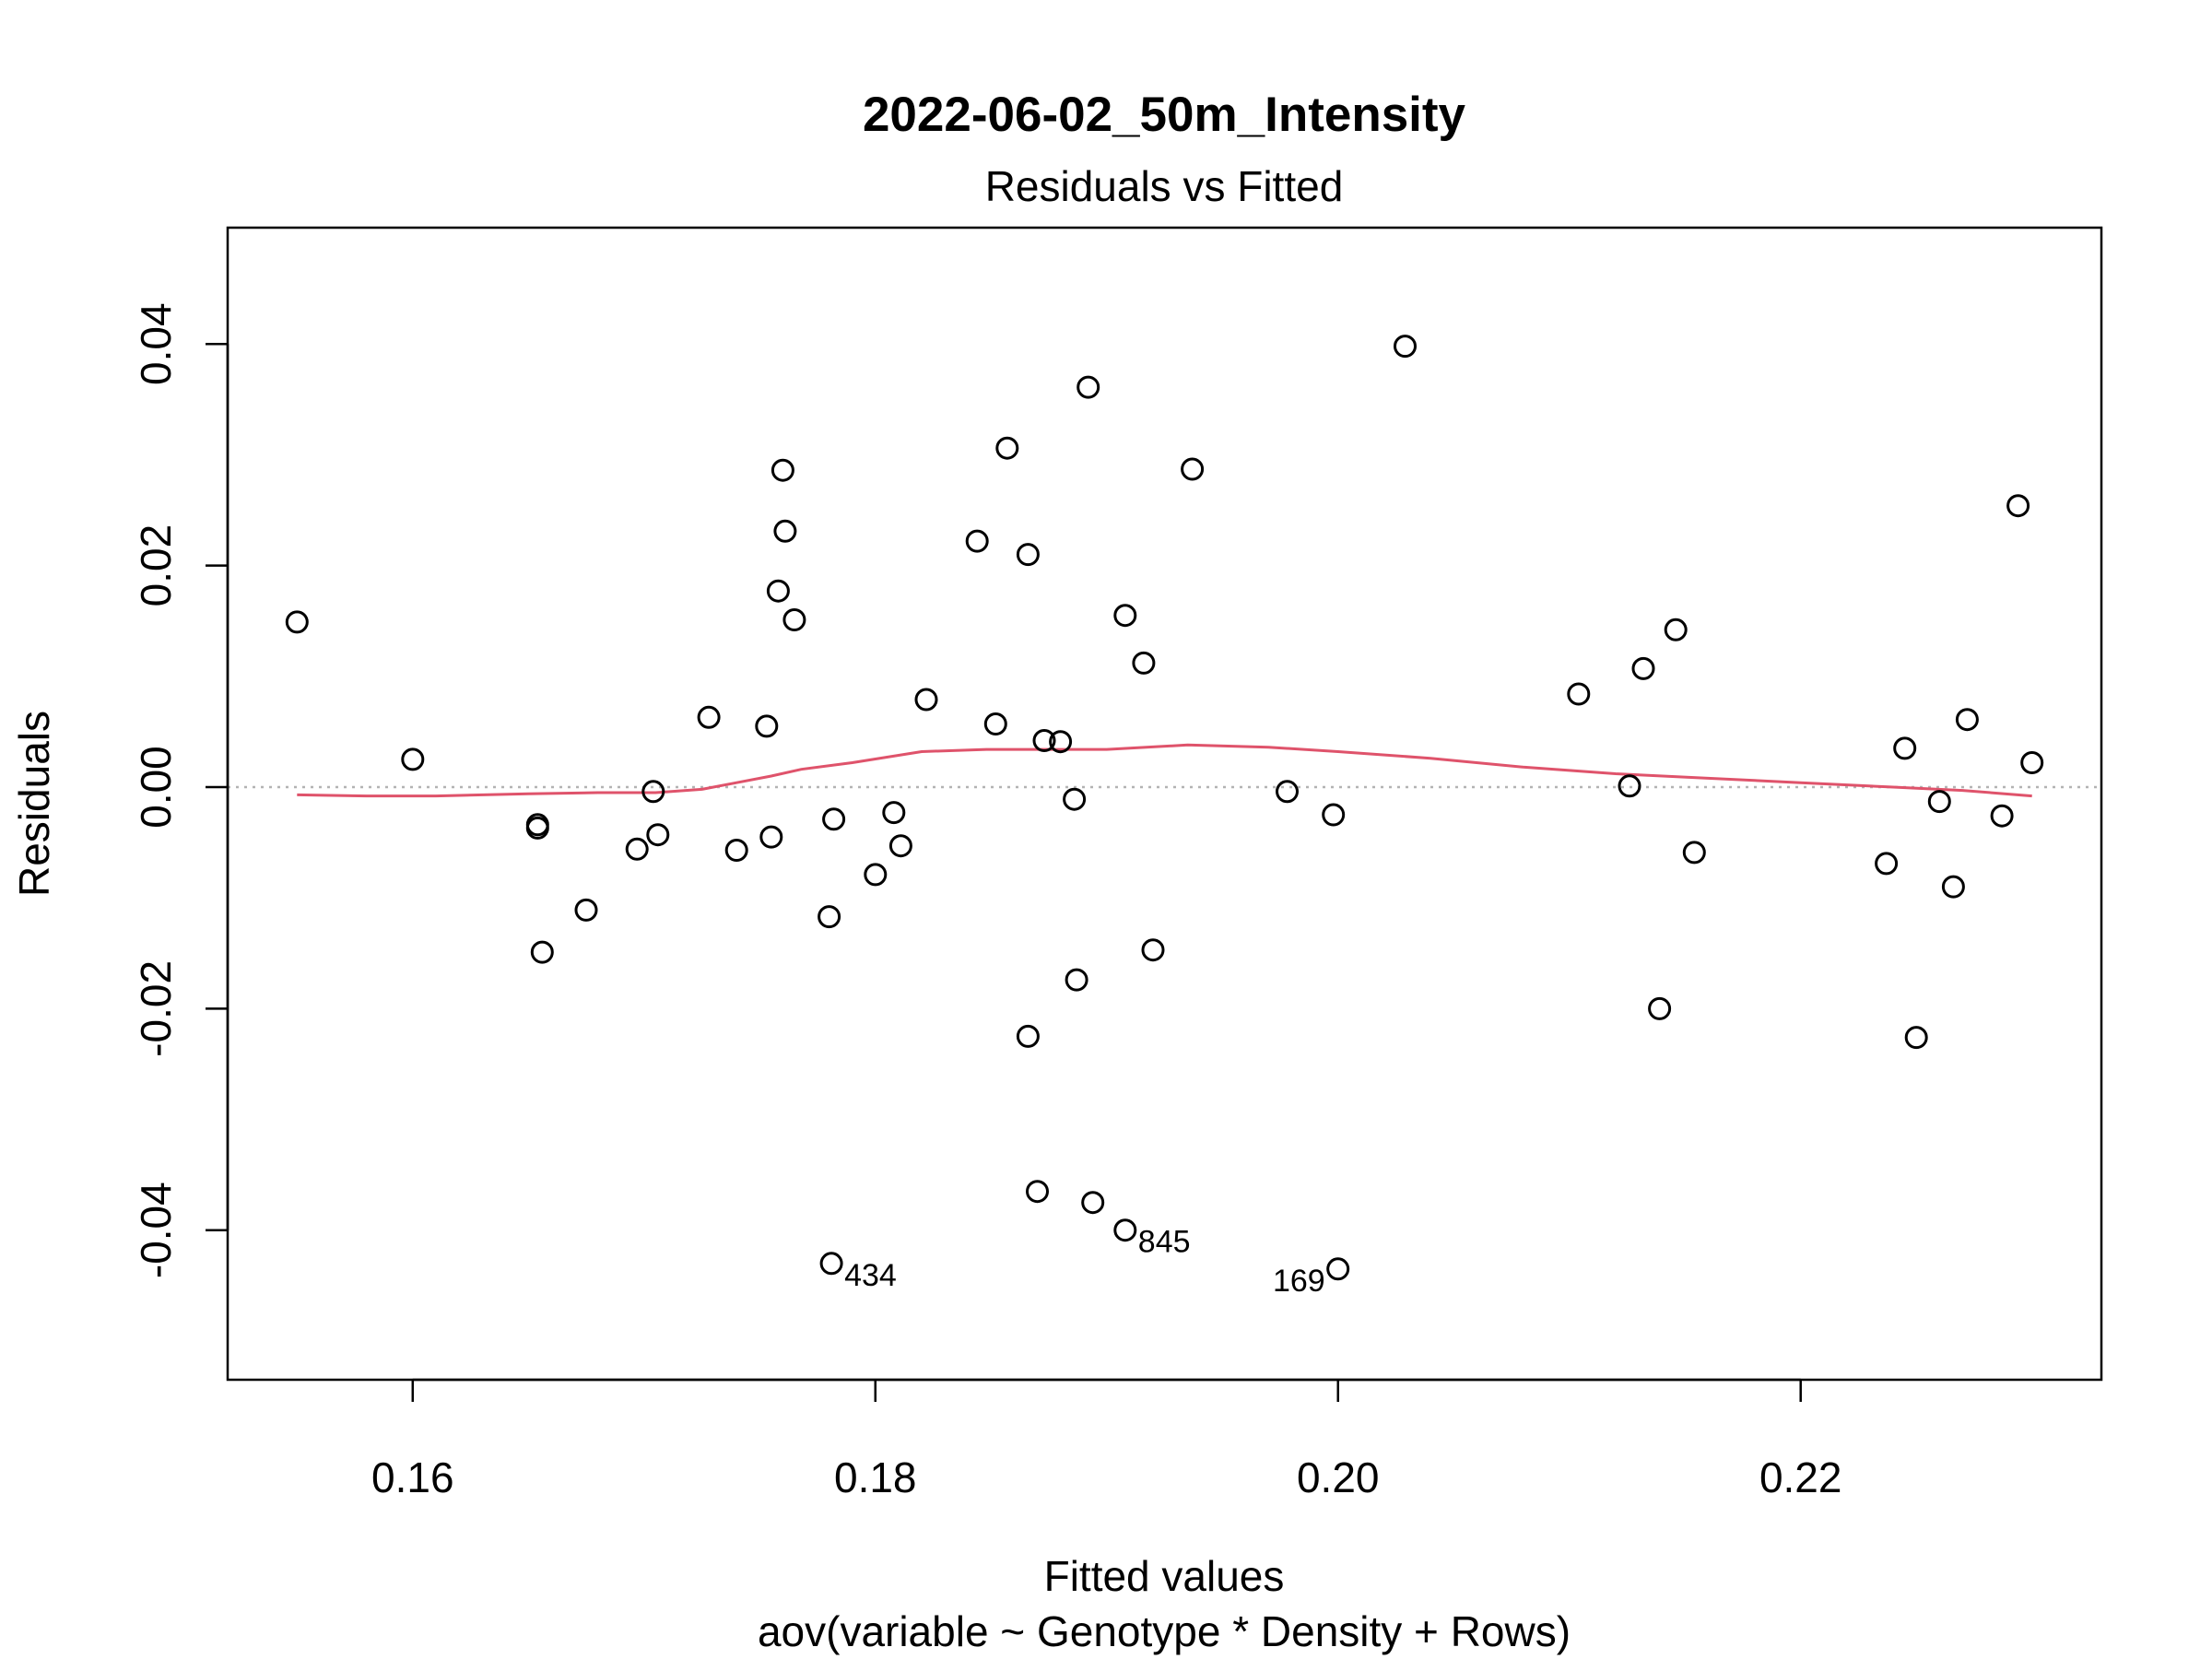 The height and width of the screenshot is (1659, 2212). Describe the element at coordinates (156, 343) in the screenshot. I see `y-tick-label: 0.04` at that location.